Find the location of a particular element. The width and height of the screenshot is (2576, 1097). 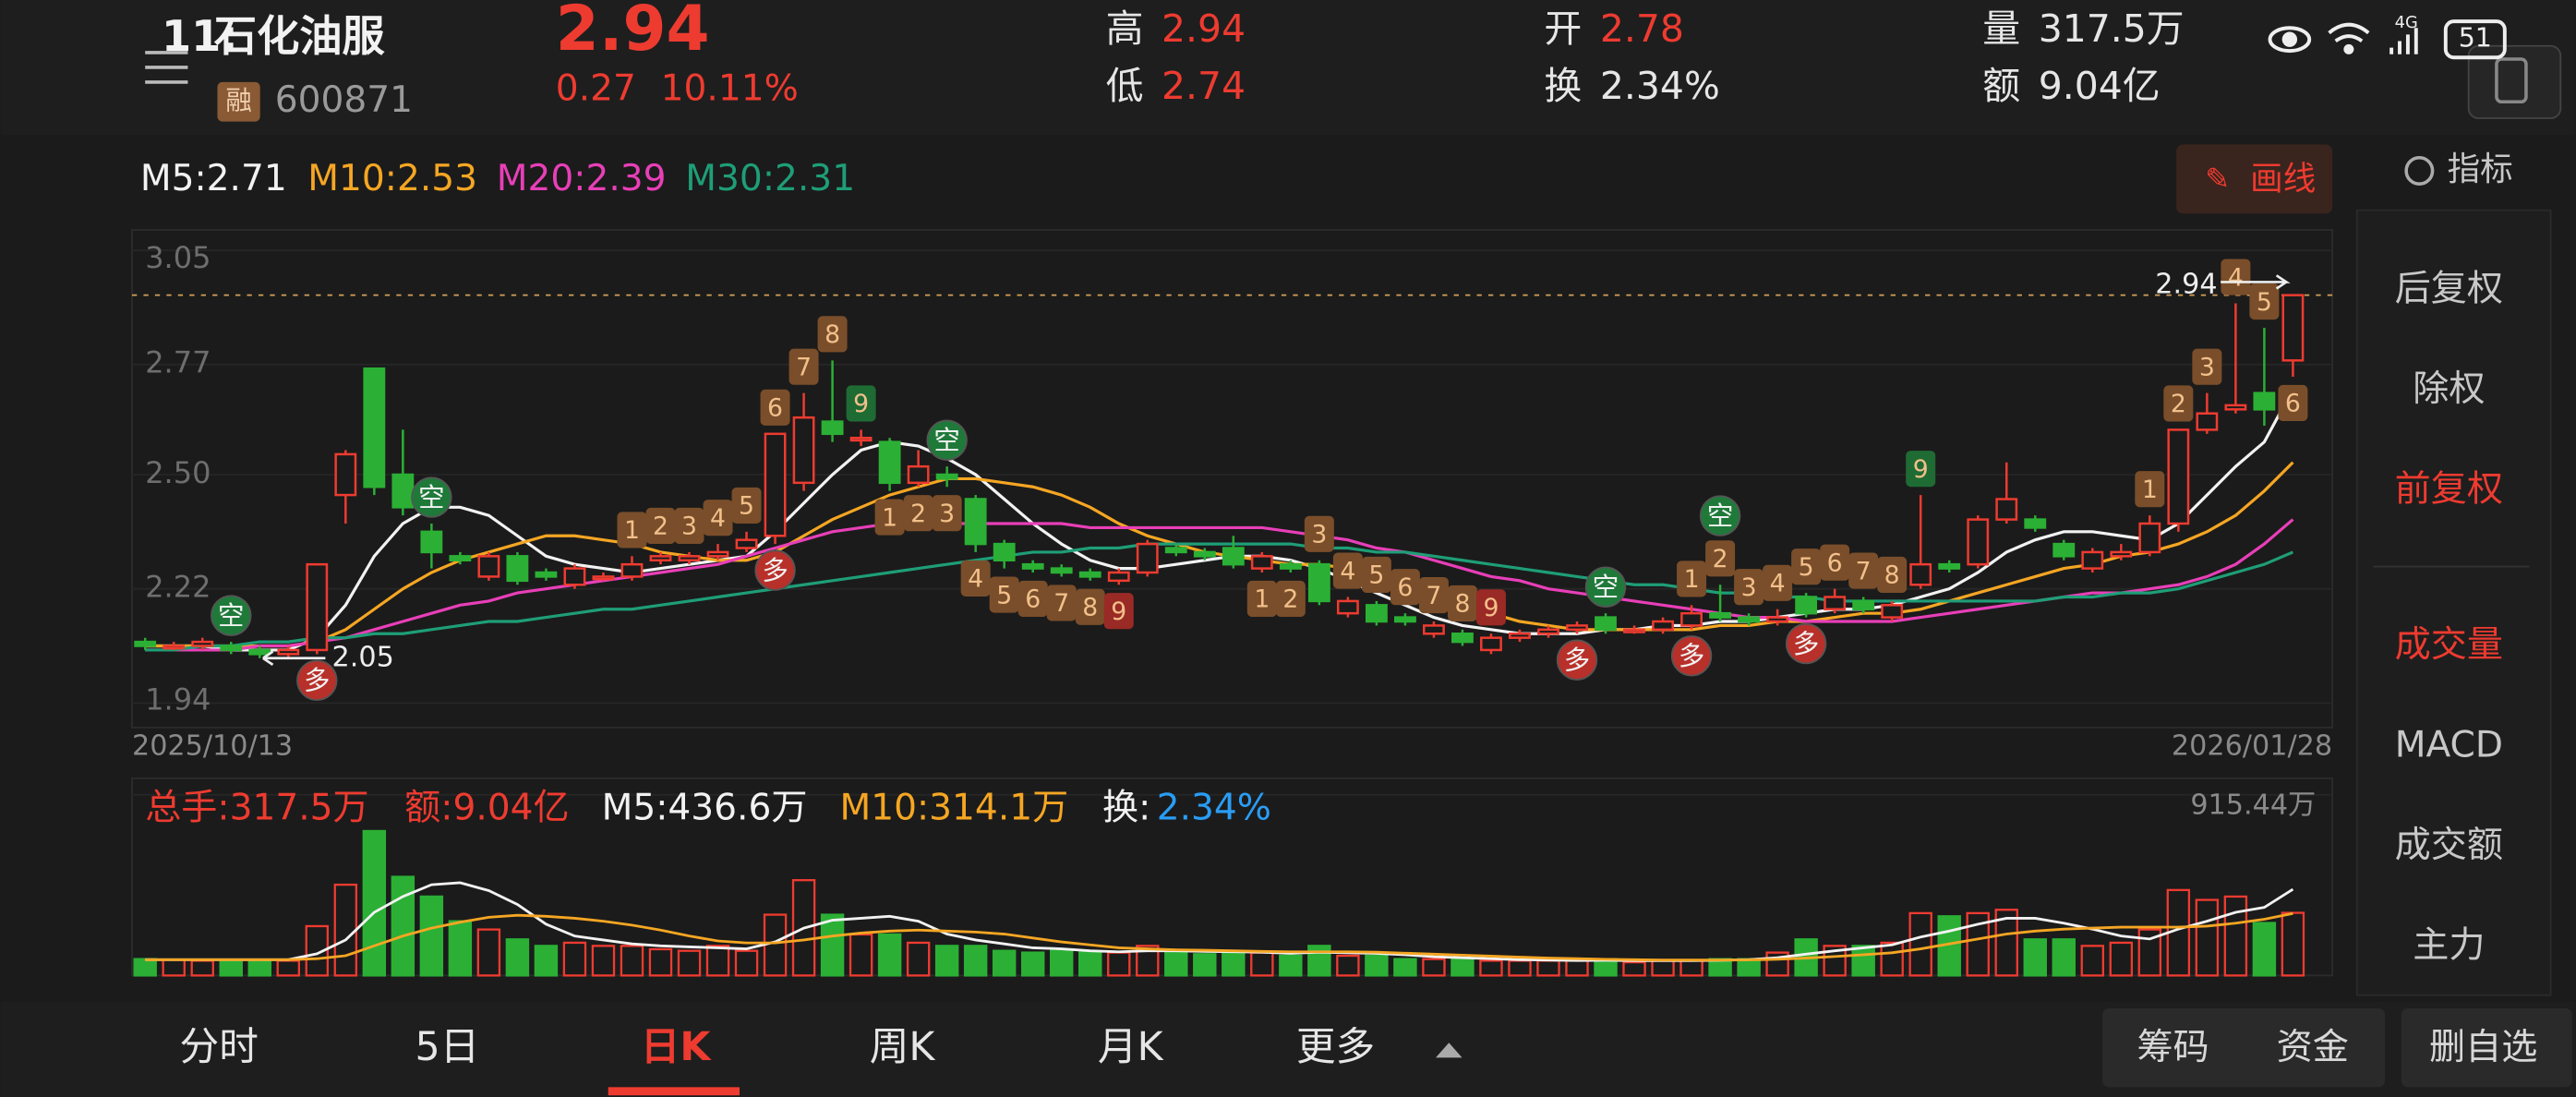

volume-legend: 额:9.04亿 is located at coordinates (486, 808).